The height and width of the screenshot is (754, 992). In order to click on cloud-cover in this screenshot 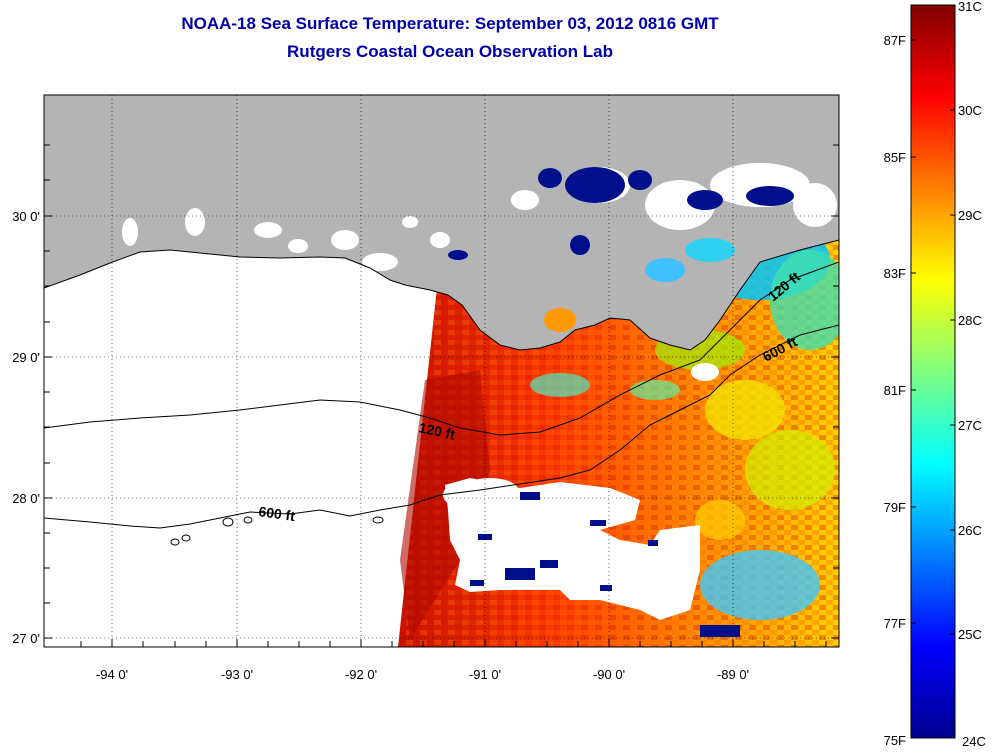, I will do `click(581, 491)`.